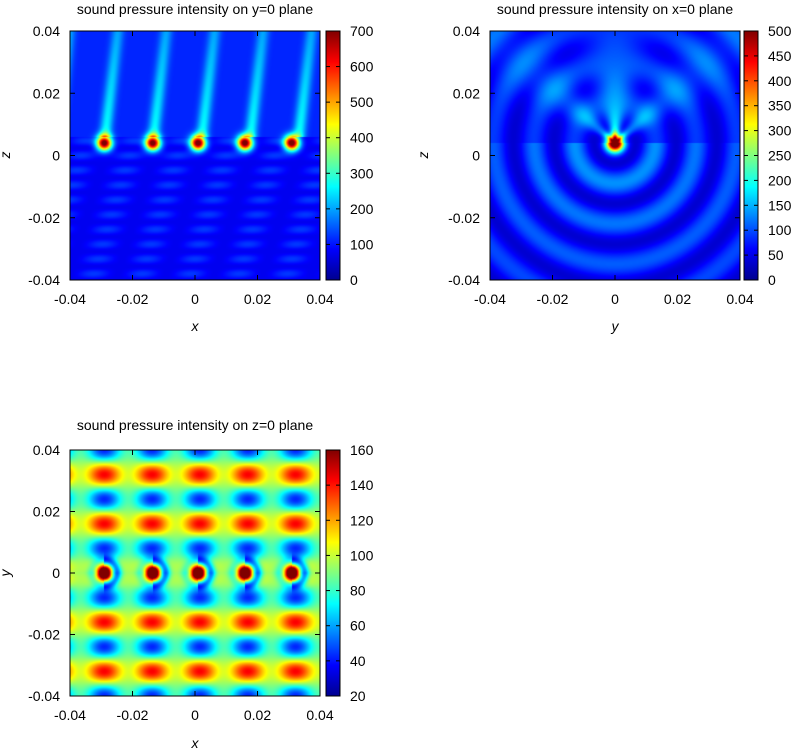 The image size is (800, 751). What do you see at coordinates (358, 591) in the screenshot?
I see `colorbar-tick-label: 80` at bounding box center [358, 591].